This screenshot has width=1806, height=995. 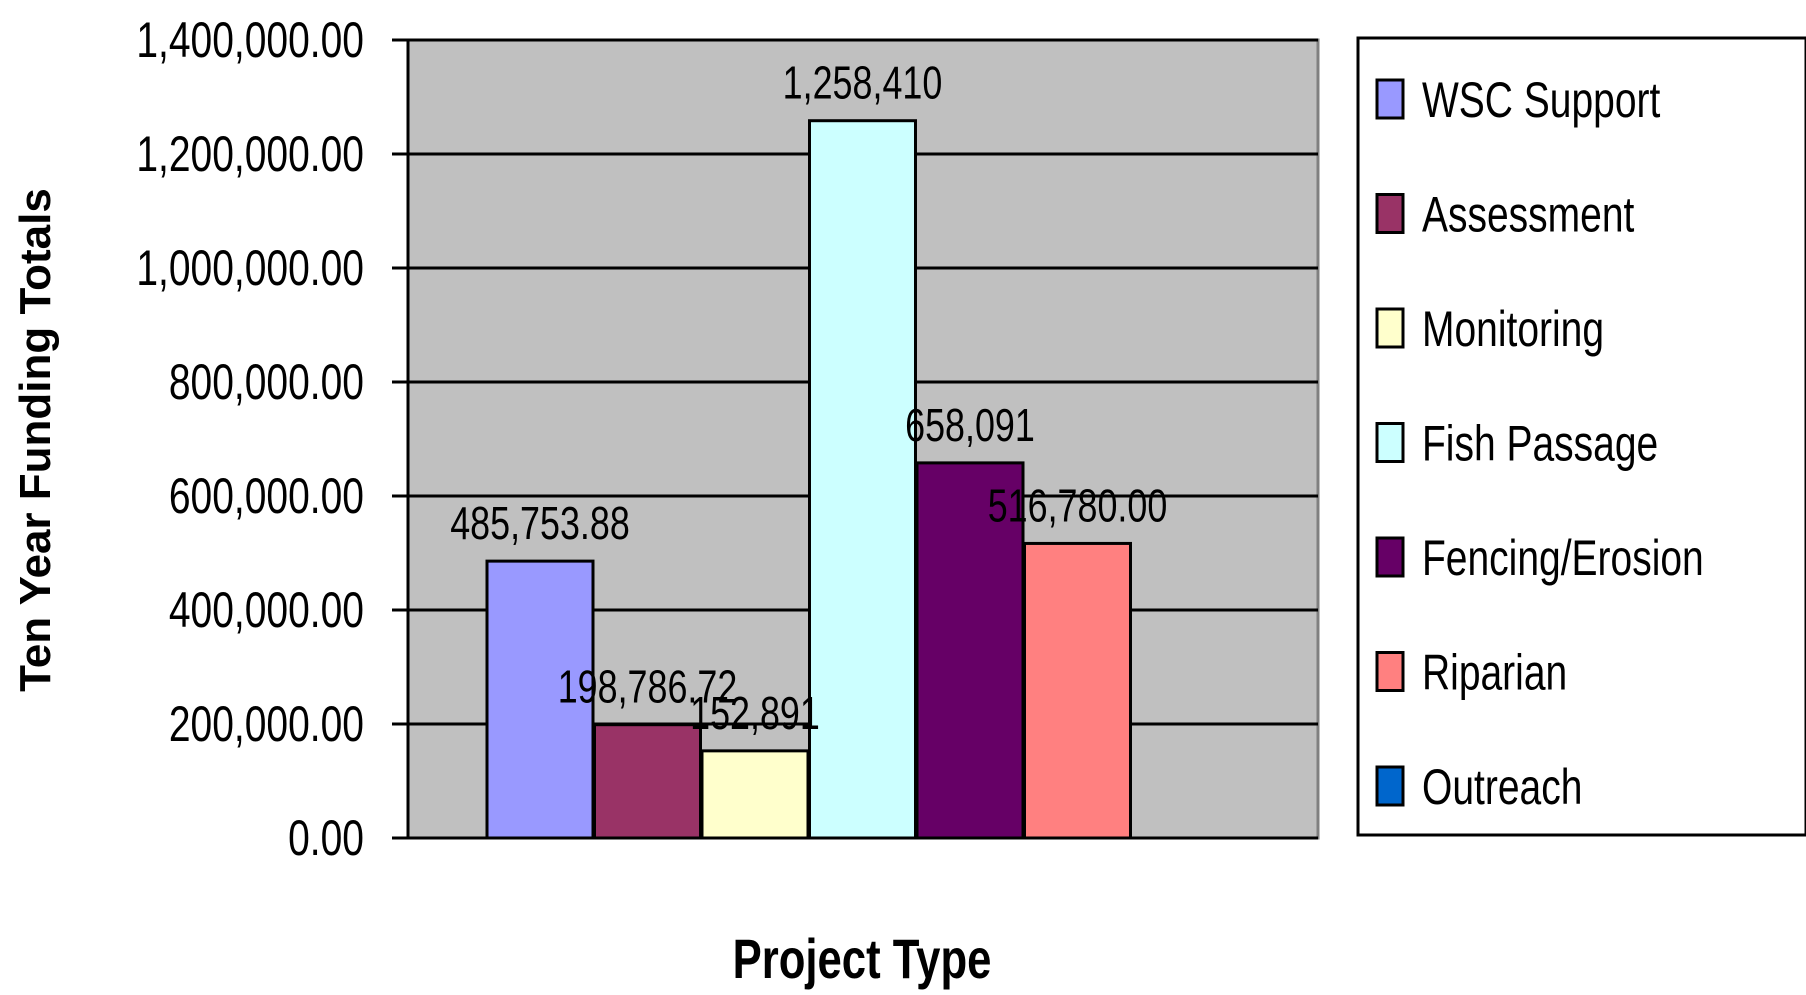 I want to click on y-tick-label: 1,400,000.00, so click(x=250, y=39).